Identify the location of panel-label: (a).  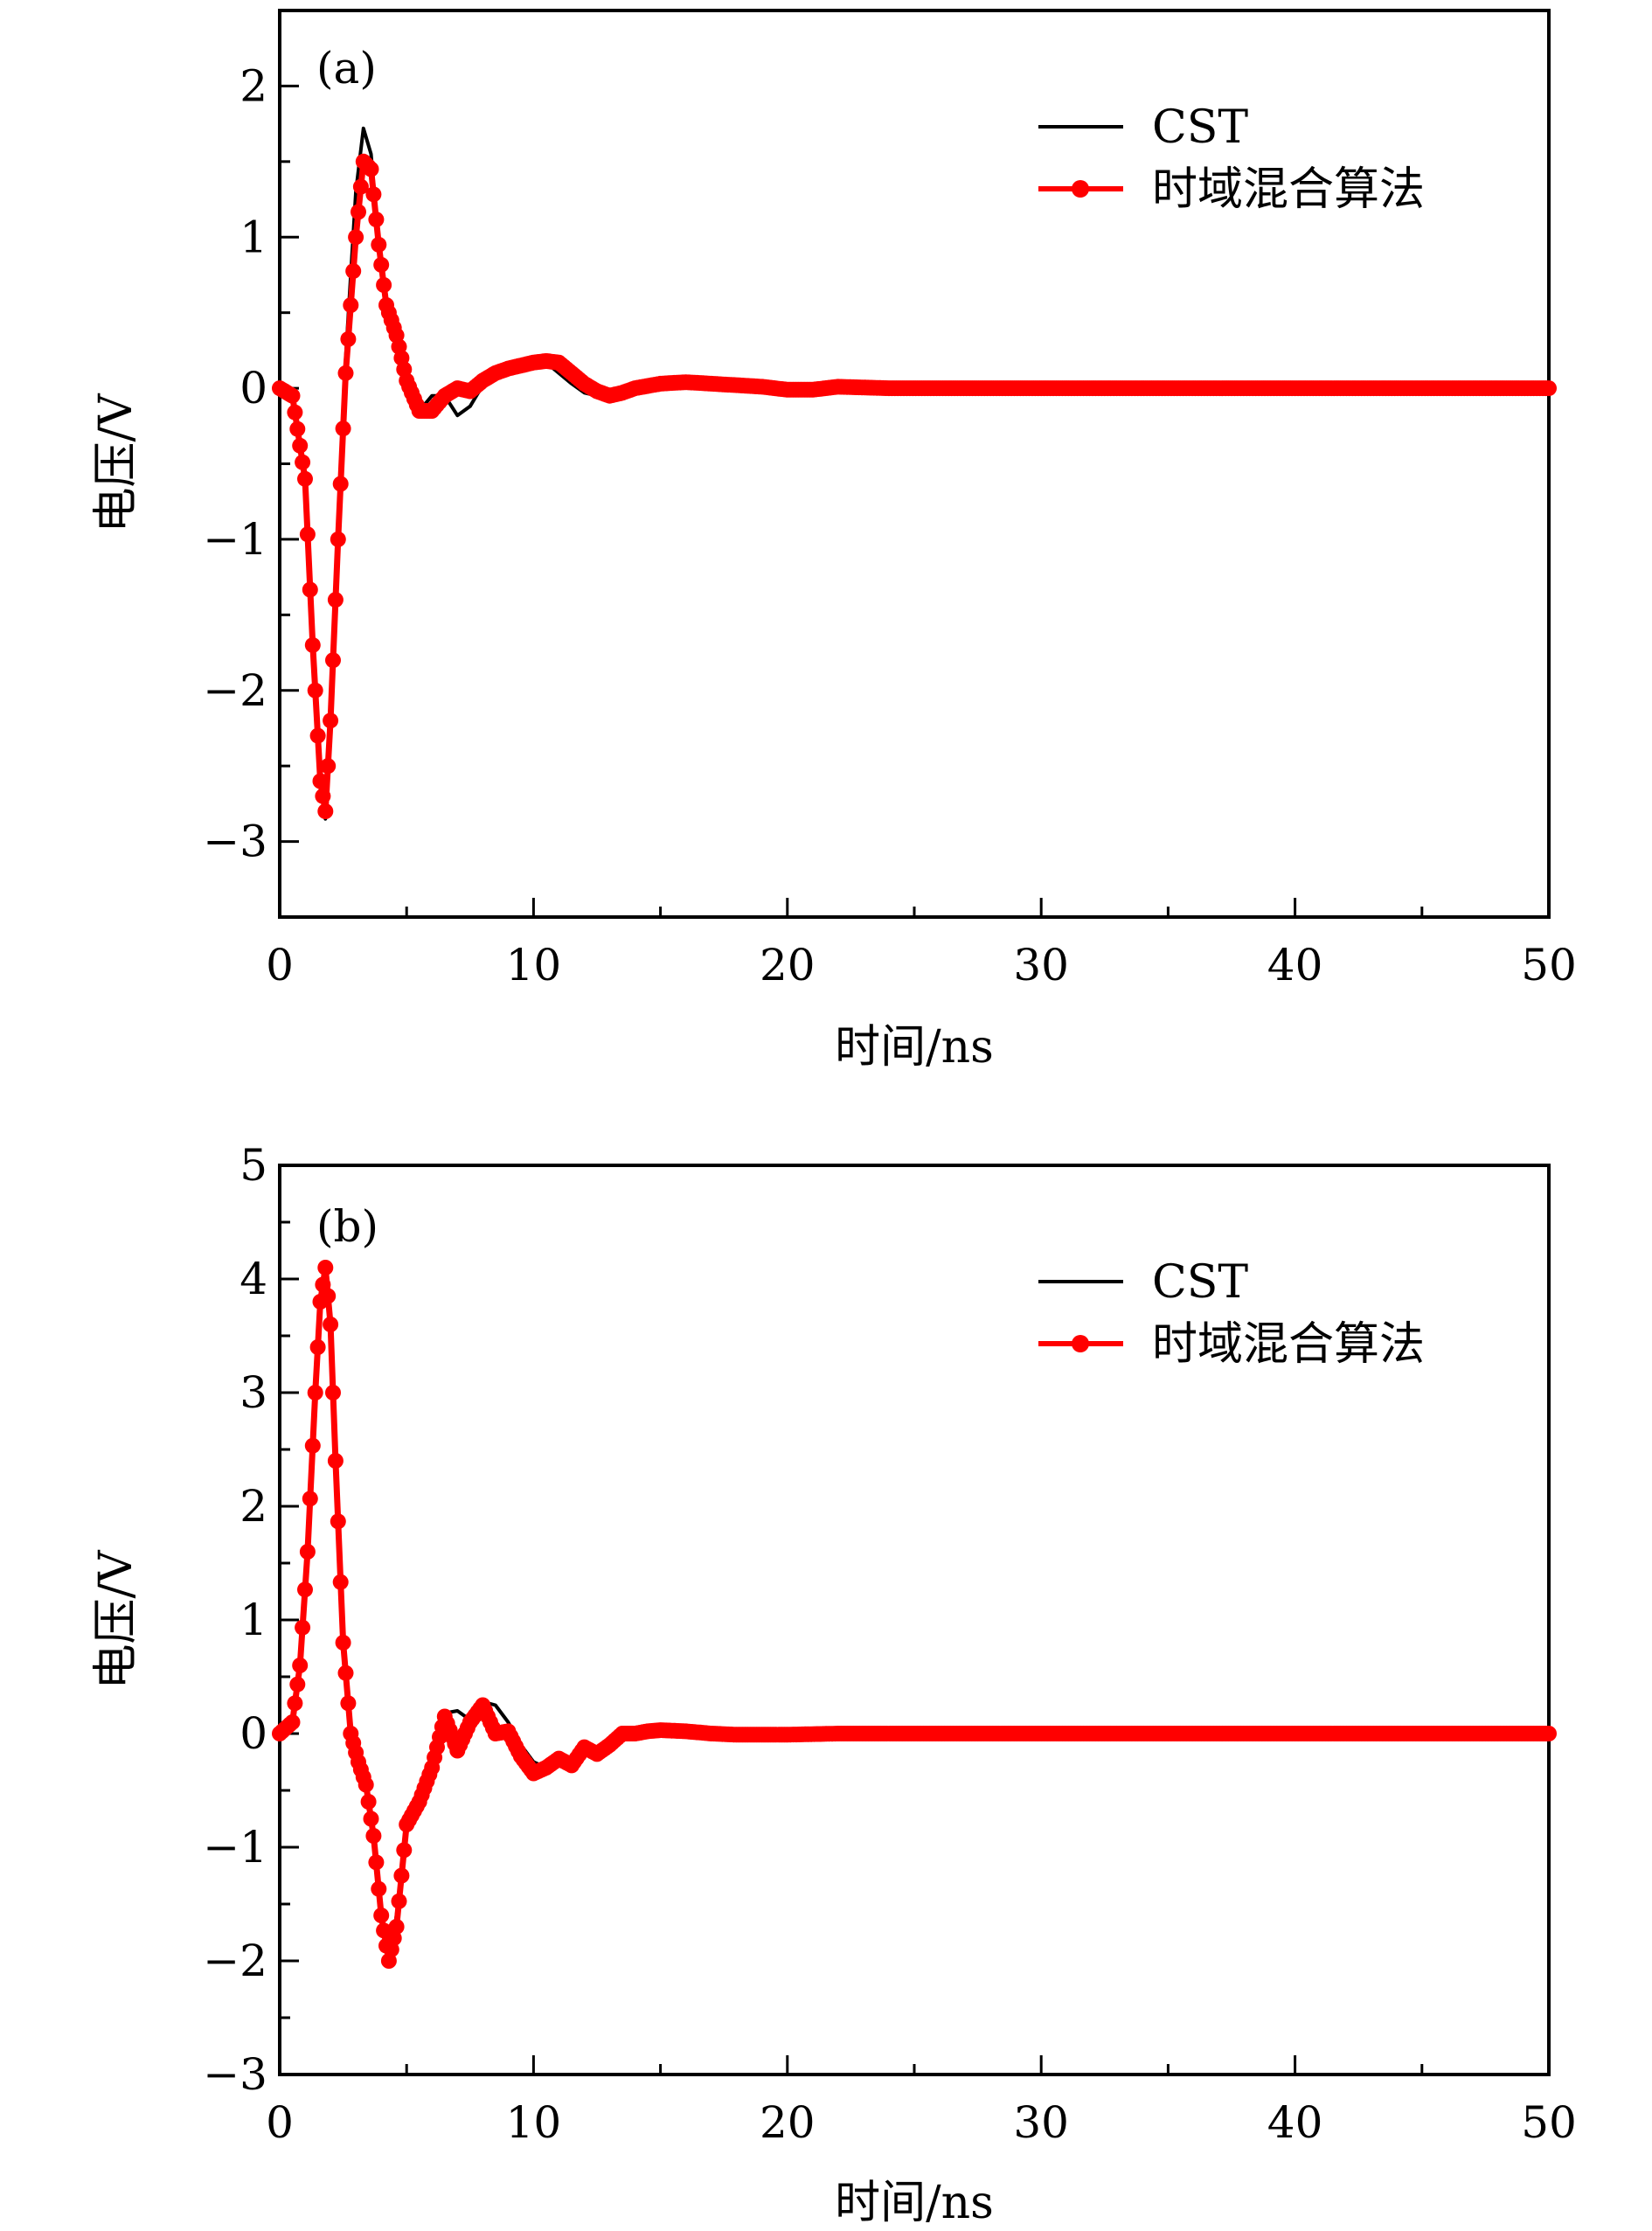
(346, 68).